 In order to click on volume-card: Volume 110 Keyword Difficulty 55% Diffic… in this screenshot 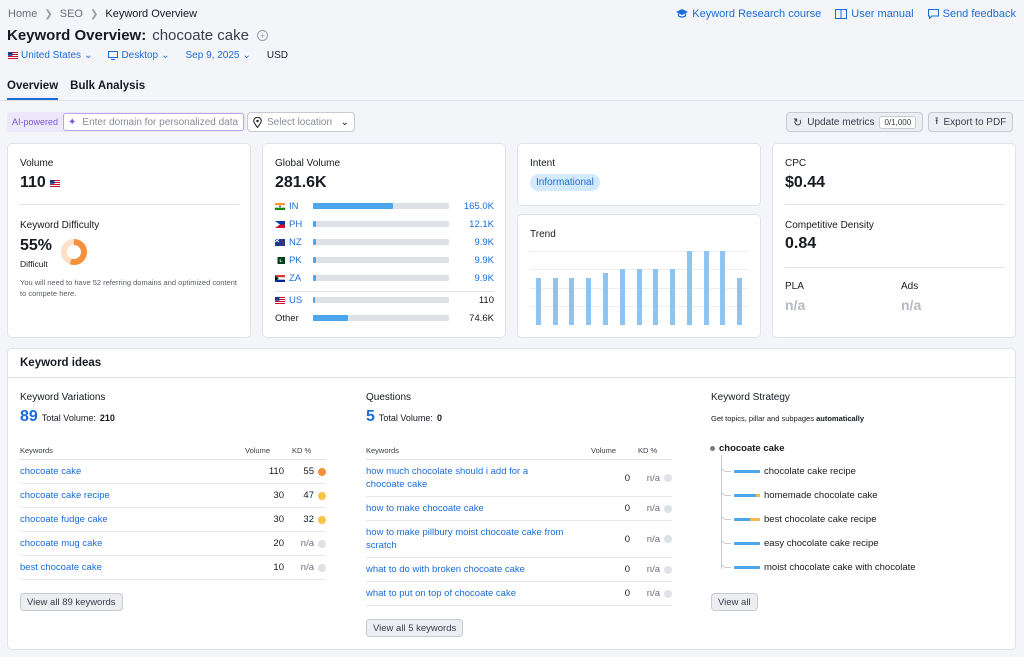, I will do `click(129, 240)`.